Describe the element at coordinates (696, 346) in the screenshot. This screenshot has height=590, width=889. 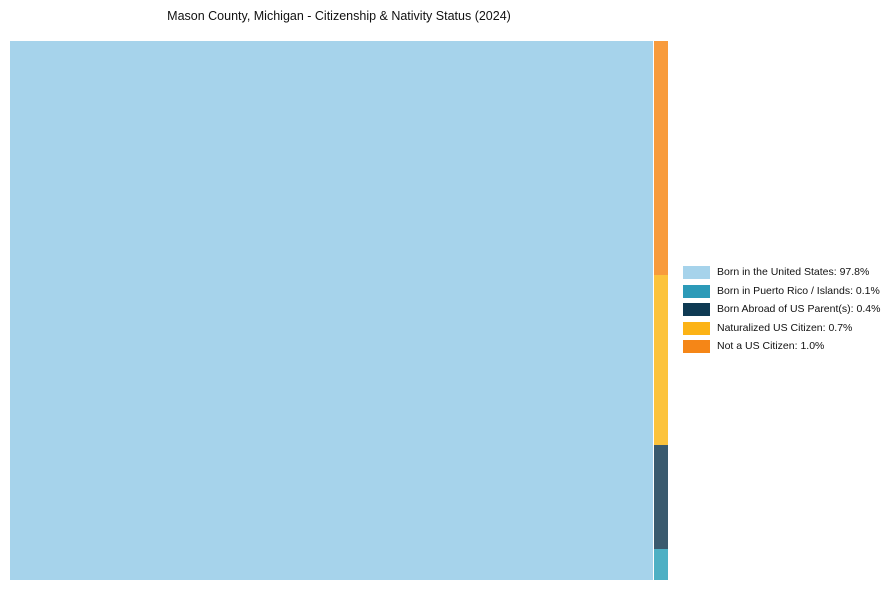
I see `legend-swatch-not-a-us-citizen` at that location.